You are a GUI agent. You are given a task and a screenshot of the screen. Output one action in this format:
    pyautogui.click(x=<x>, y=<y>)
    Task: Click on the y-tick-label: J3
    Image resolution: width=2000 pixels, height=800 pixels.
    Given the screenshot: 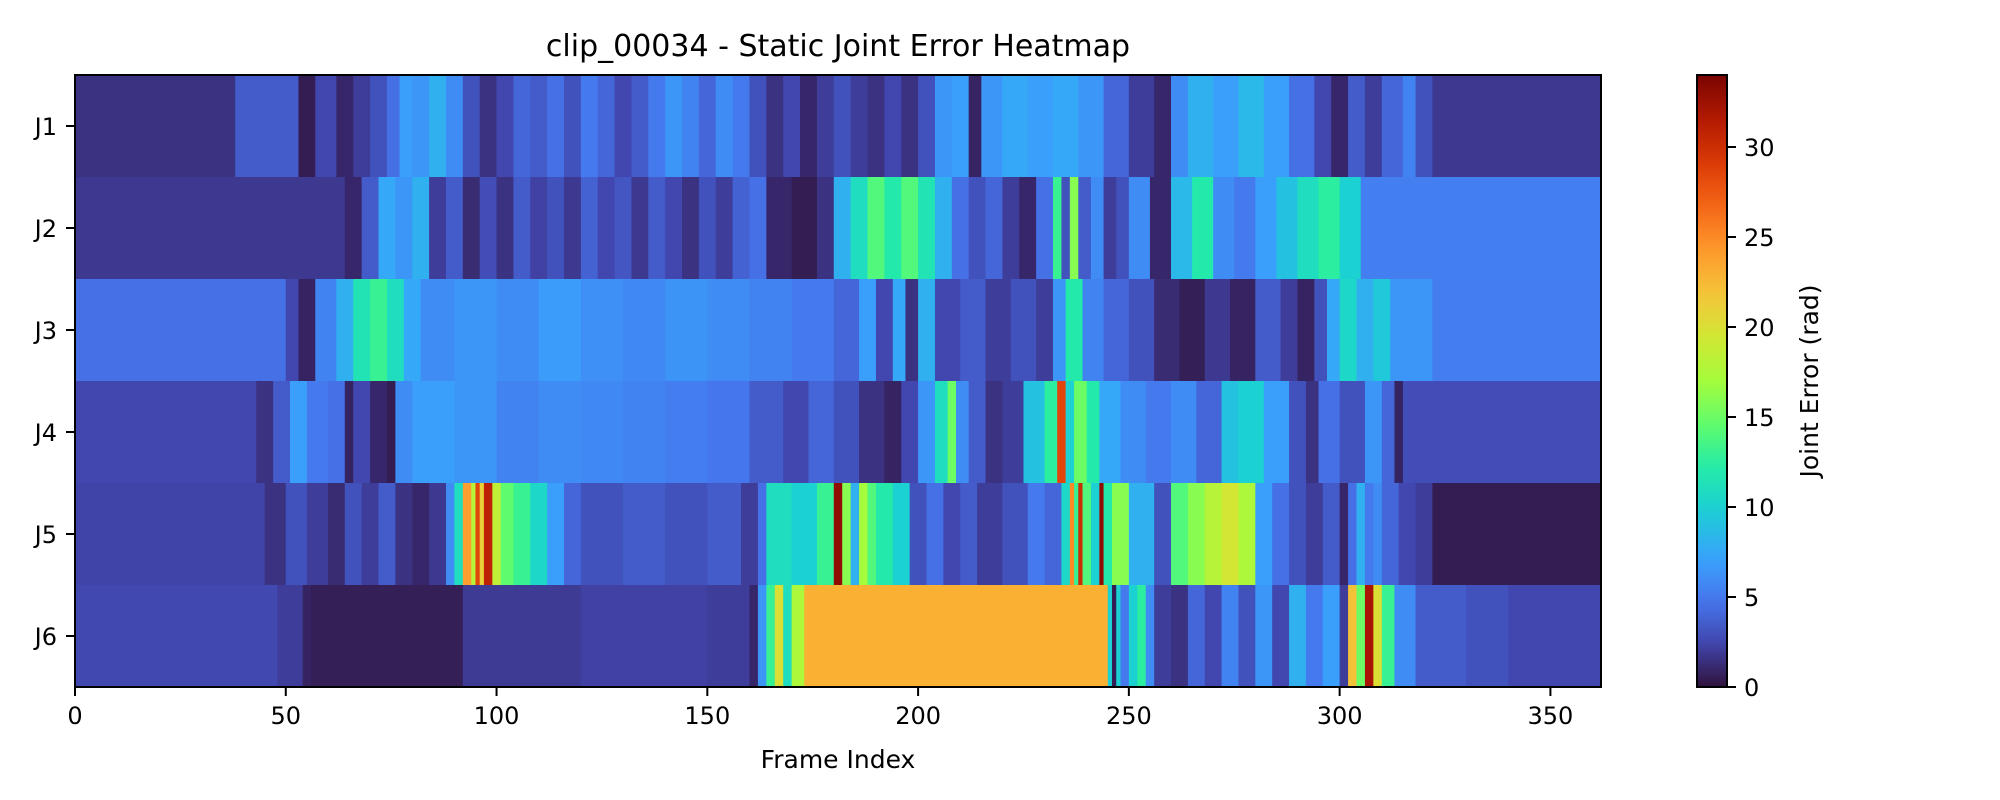 What is the action you would take?
    pyautogui.click(x=45, y=331)
    